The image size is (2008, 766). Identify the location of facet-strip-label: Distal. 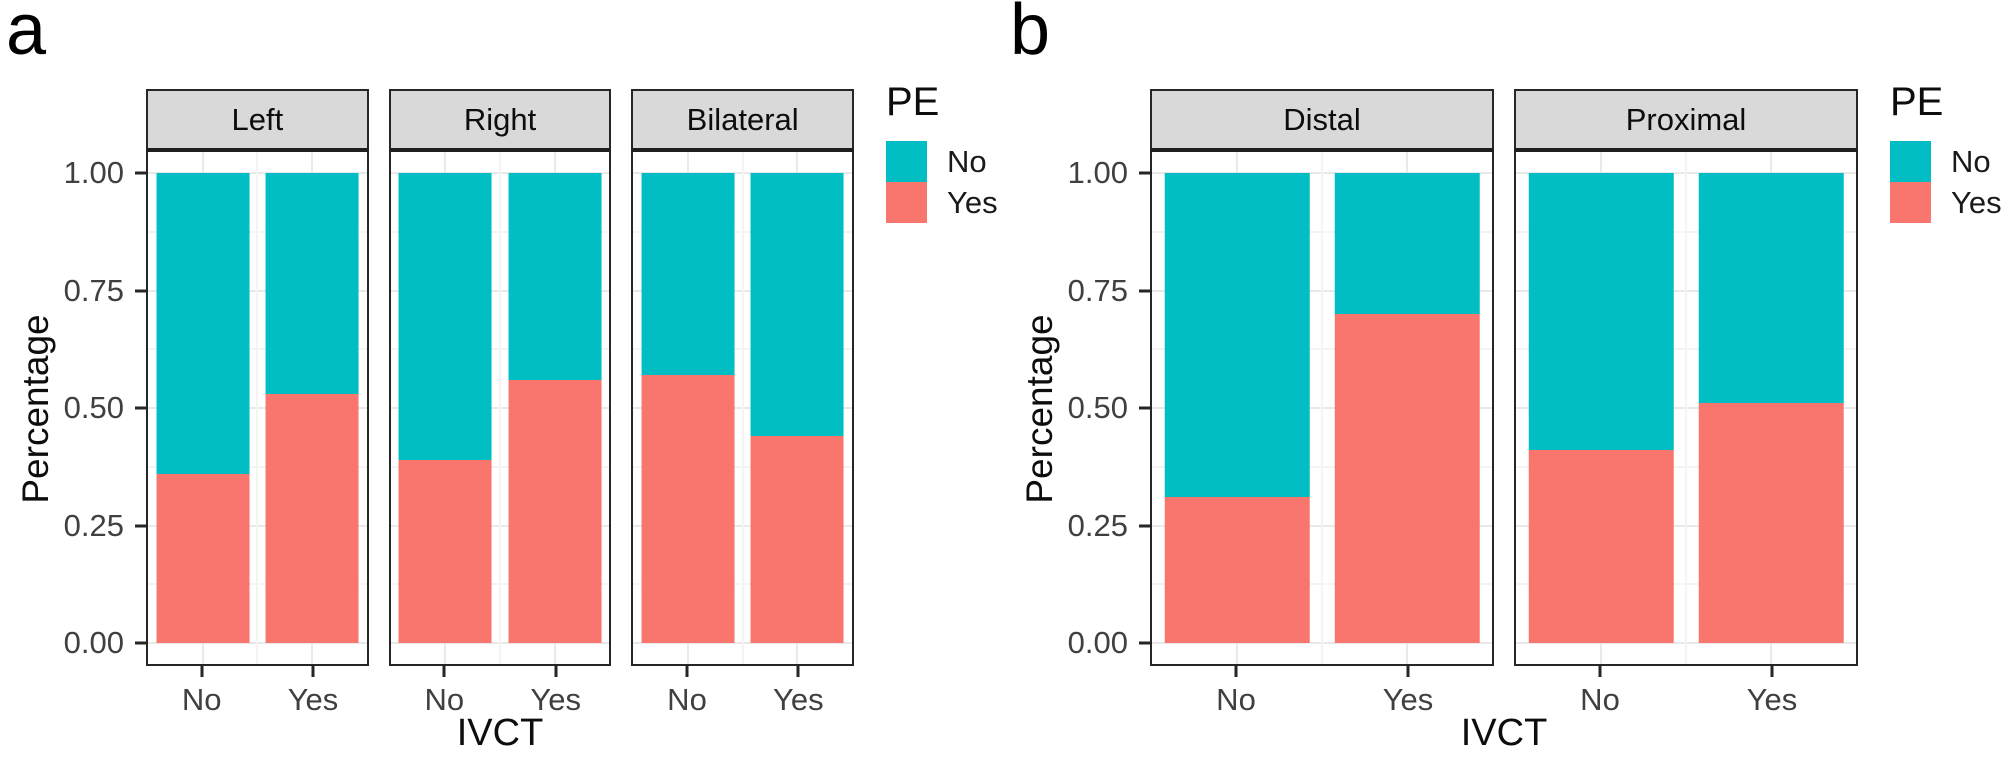
(1322, 120).